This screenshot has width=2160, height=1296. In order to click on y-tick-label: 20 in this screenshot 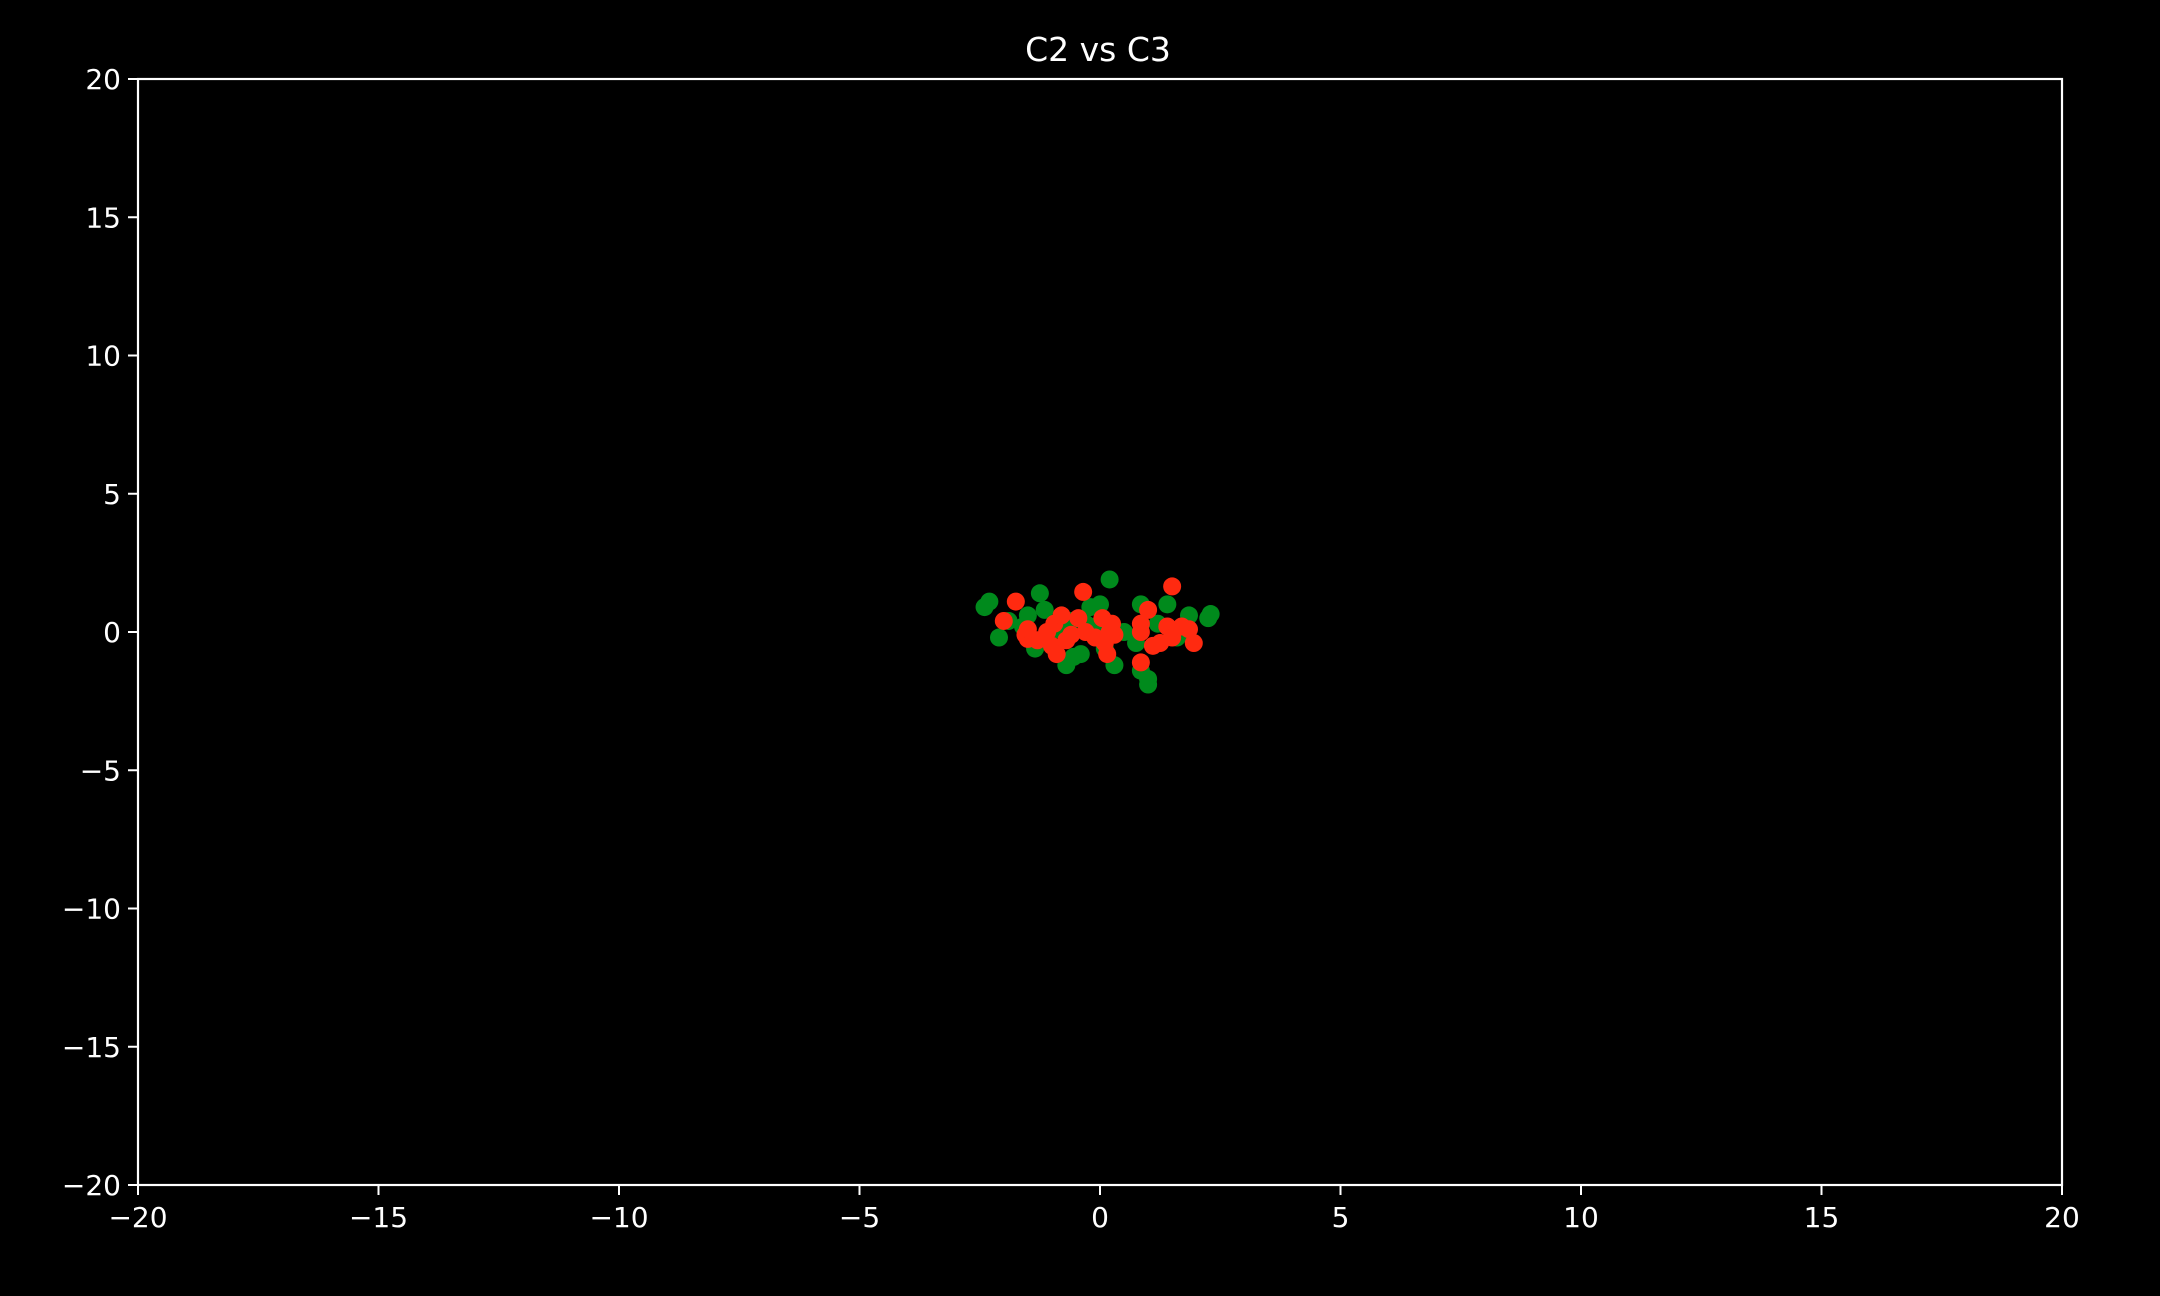, I will do `click(103, 79)`.